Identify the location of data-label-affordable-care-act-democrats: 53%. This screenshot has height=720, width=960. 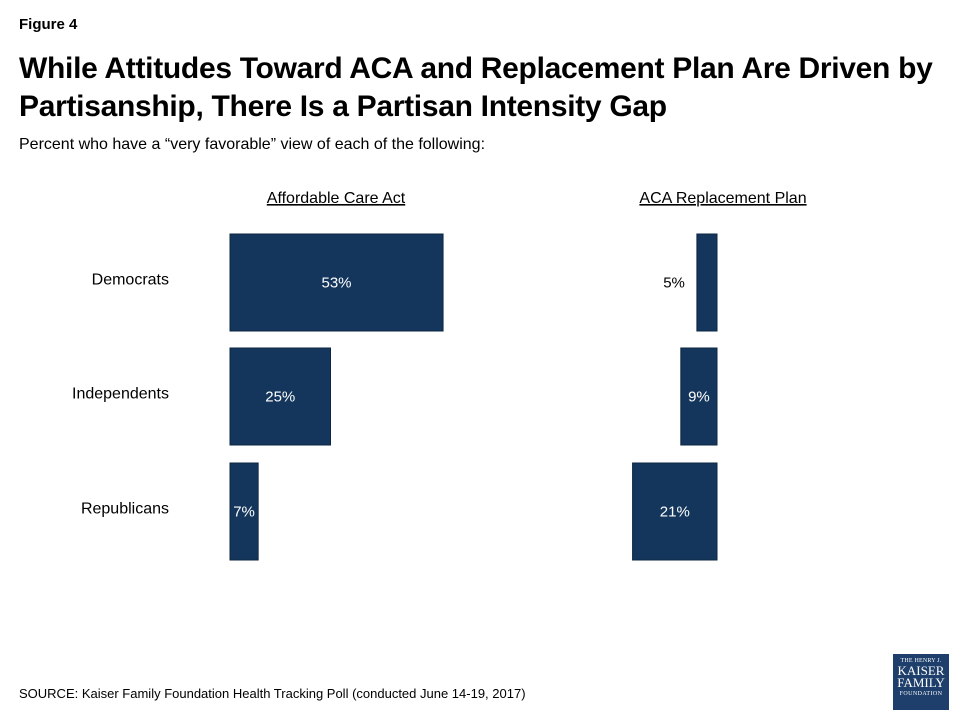
(337, 282).